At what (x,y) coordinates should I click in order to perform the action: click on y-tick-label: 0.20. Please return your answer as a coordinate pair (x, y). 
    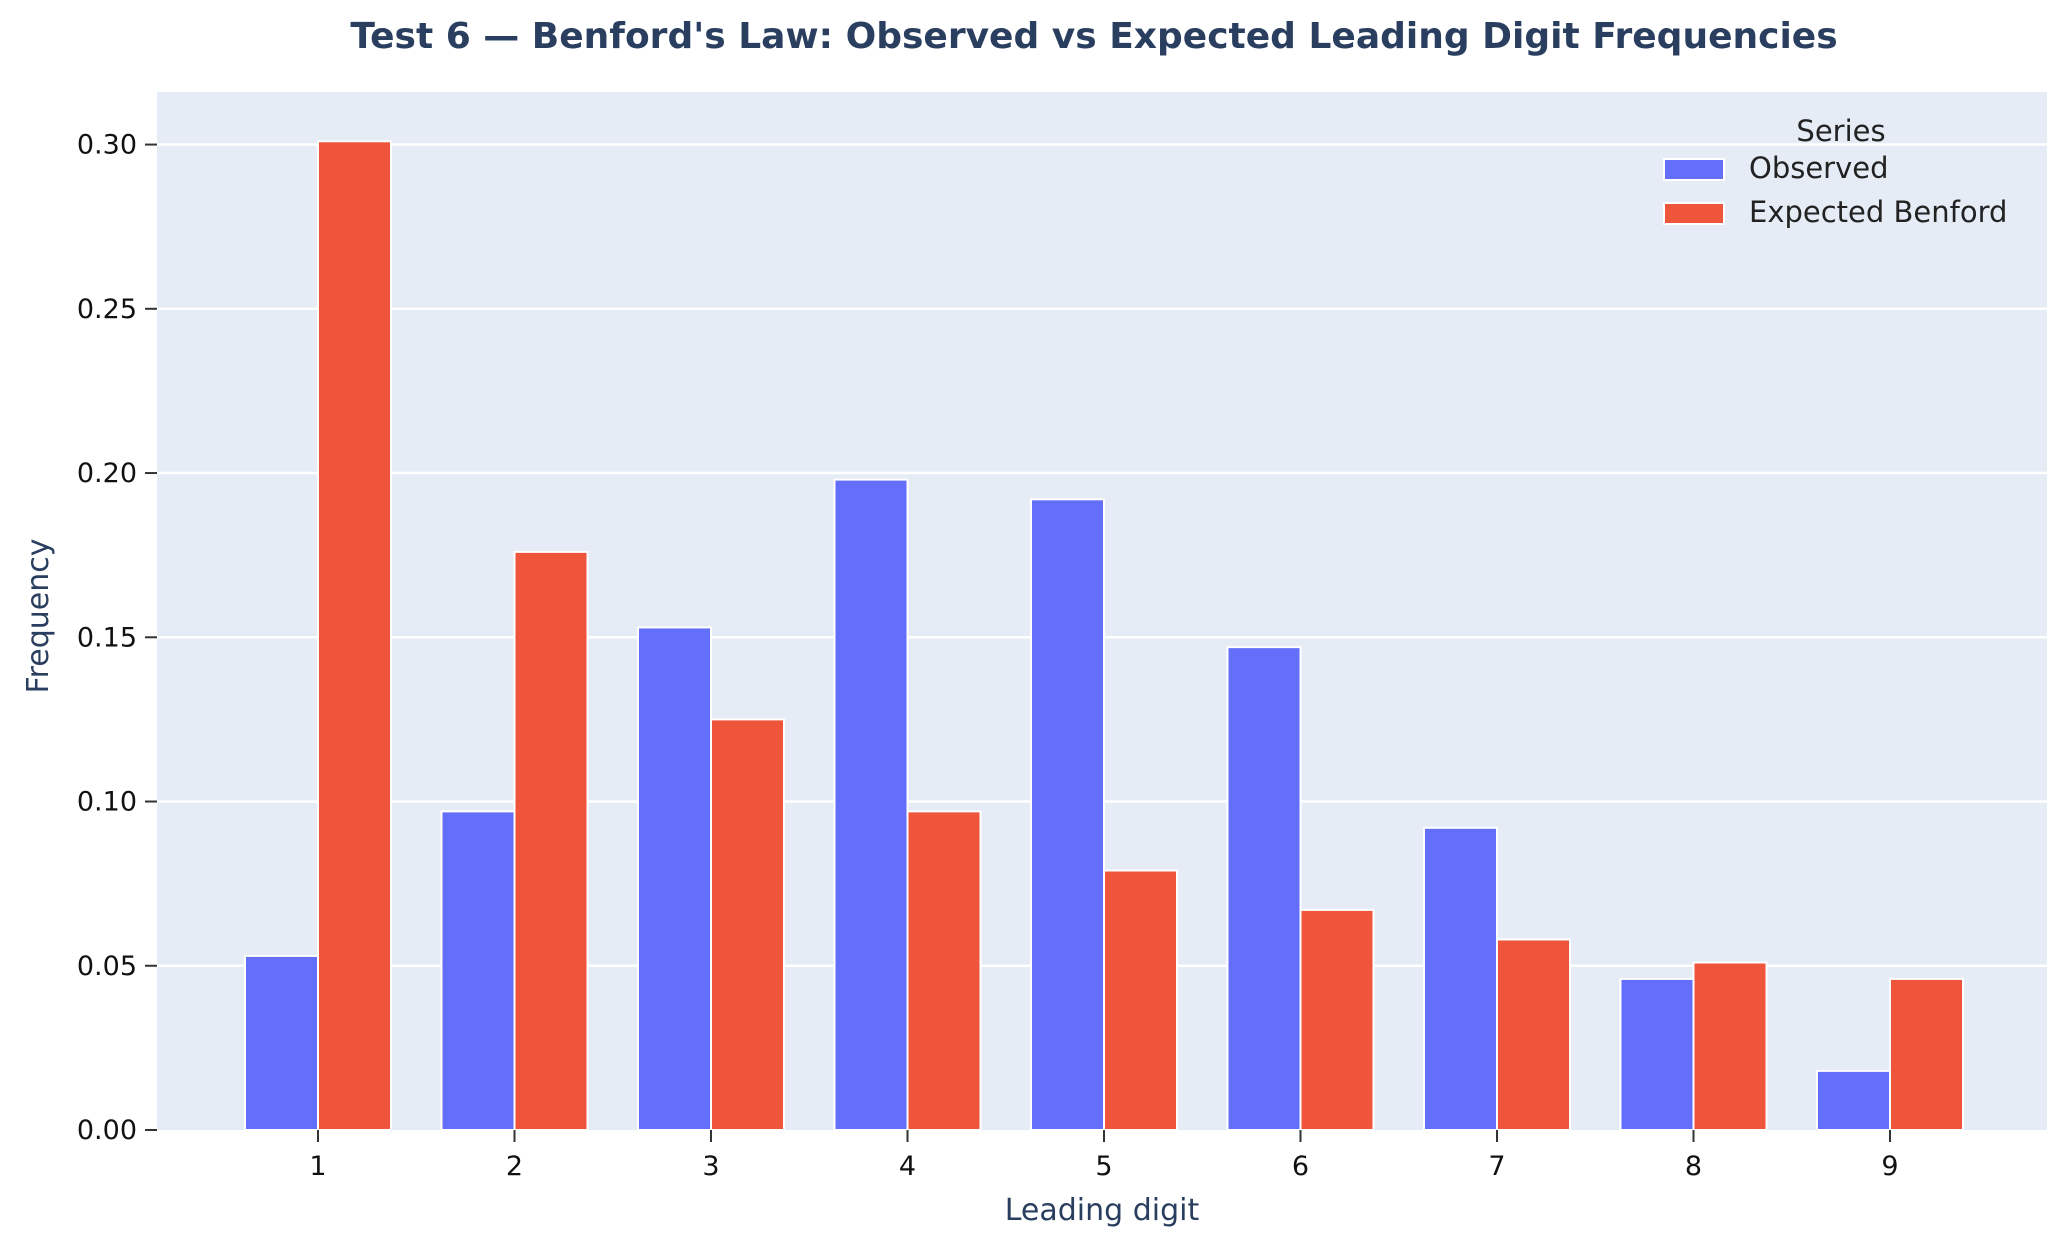
    Looking at the image, I should click on (107, 473).